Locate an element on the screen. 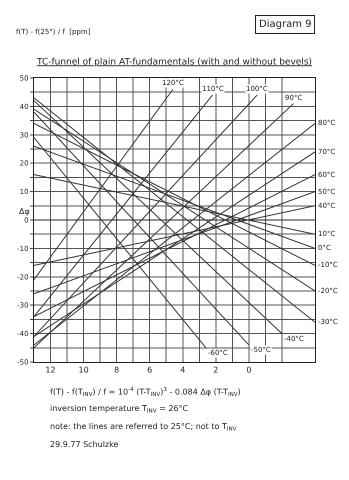  text: 29.9.77 Schulzke is located at coordinates (84, 444).